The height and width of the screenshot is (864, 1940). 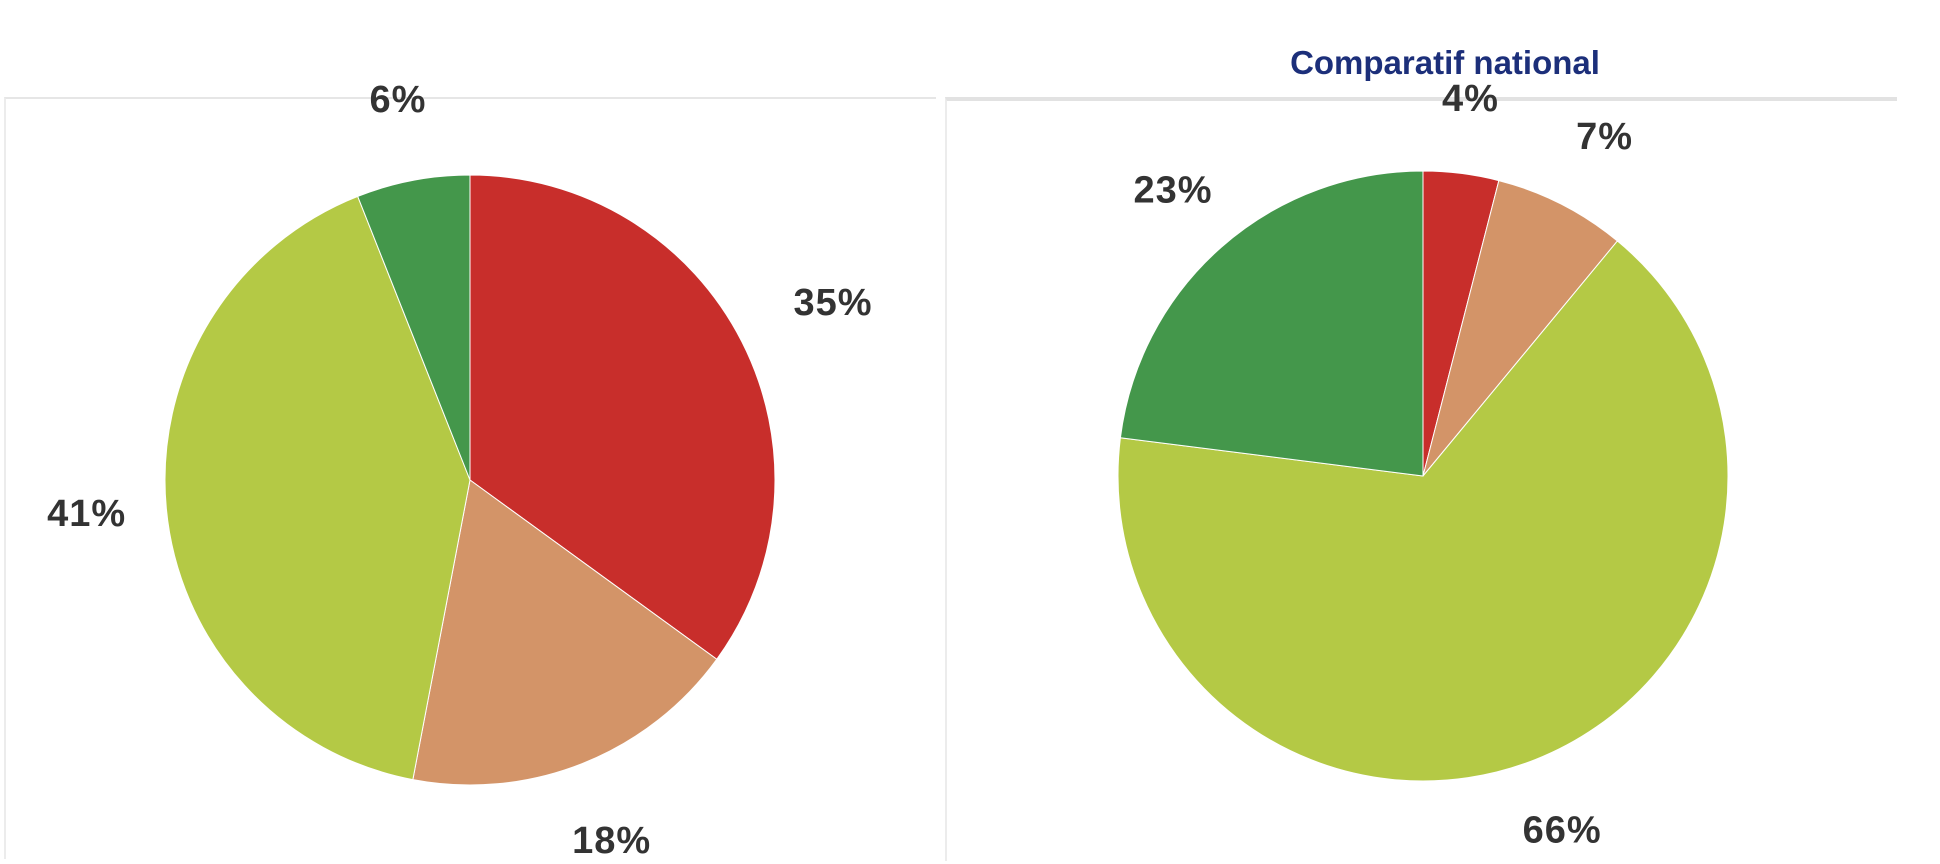 I want to click on slice-label: 7%, so click(x=1604, y=137).